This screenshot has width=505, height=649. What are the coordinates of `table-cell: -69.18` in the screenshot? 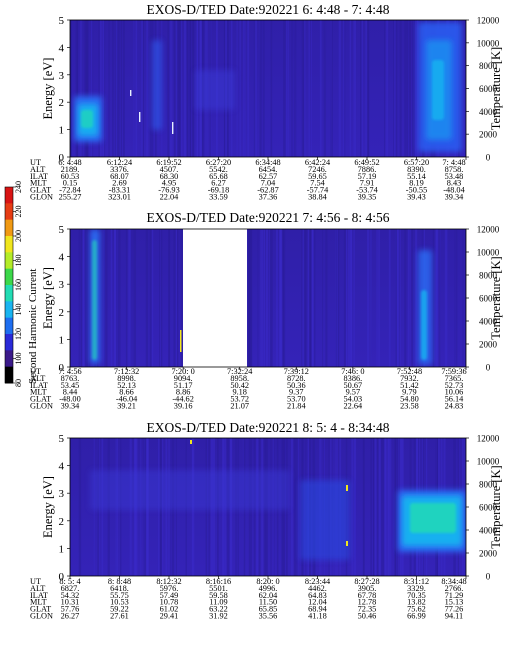 It's located at (218, 190).